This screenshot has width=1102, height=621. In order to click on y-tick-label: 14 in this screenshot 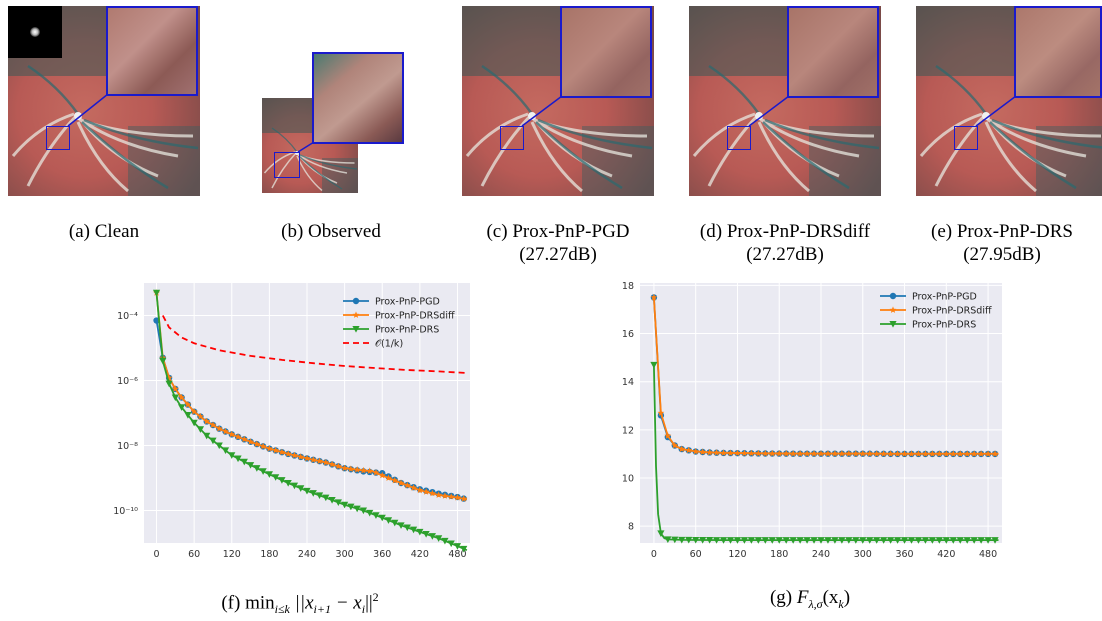, I will do `click(628, 382)`.